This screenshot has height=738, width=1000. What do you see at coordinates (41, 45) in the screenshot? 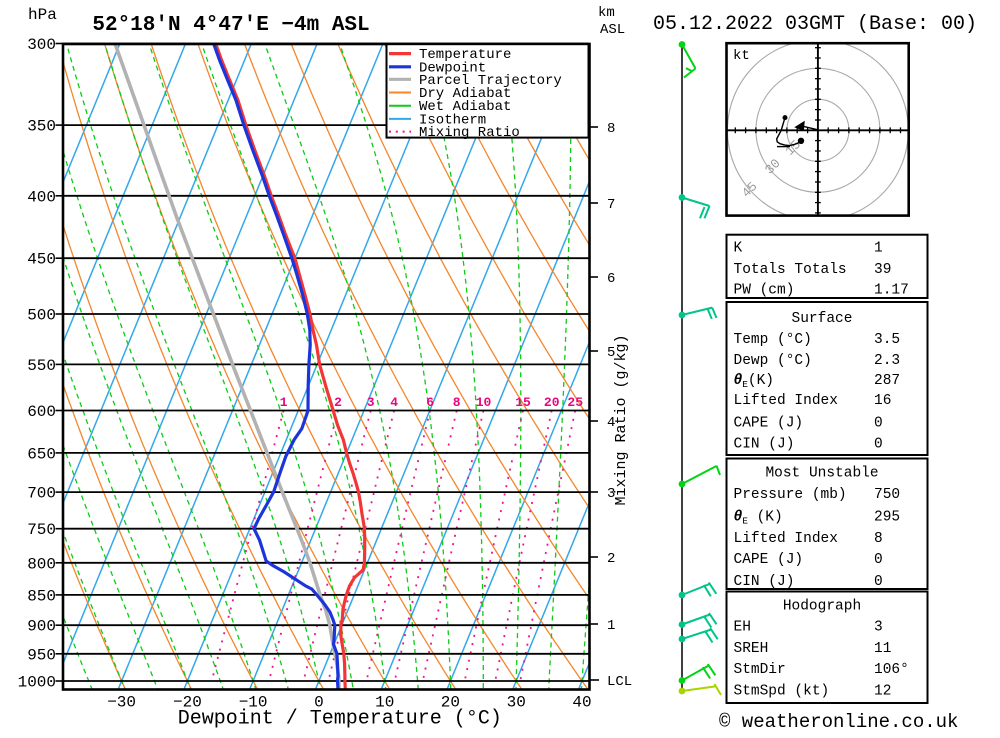
I see `svg-text: 300` at bounding box center [41, 45].